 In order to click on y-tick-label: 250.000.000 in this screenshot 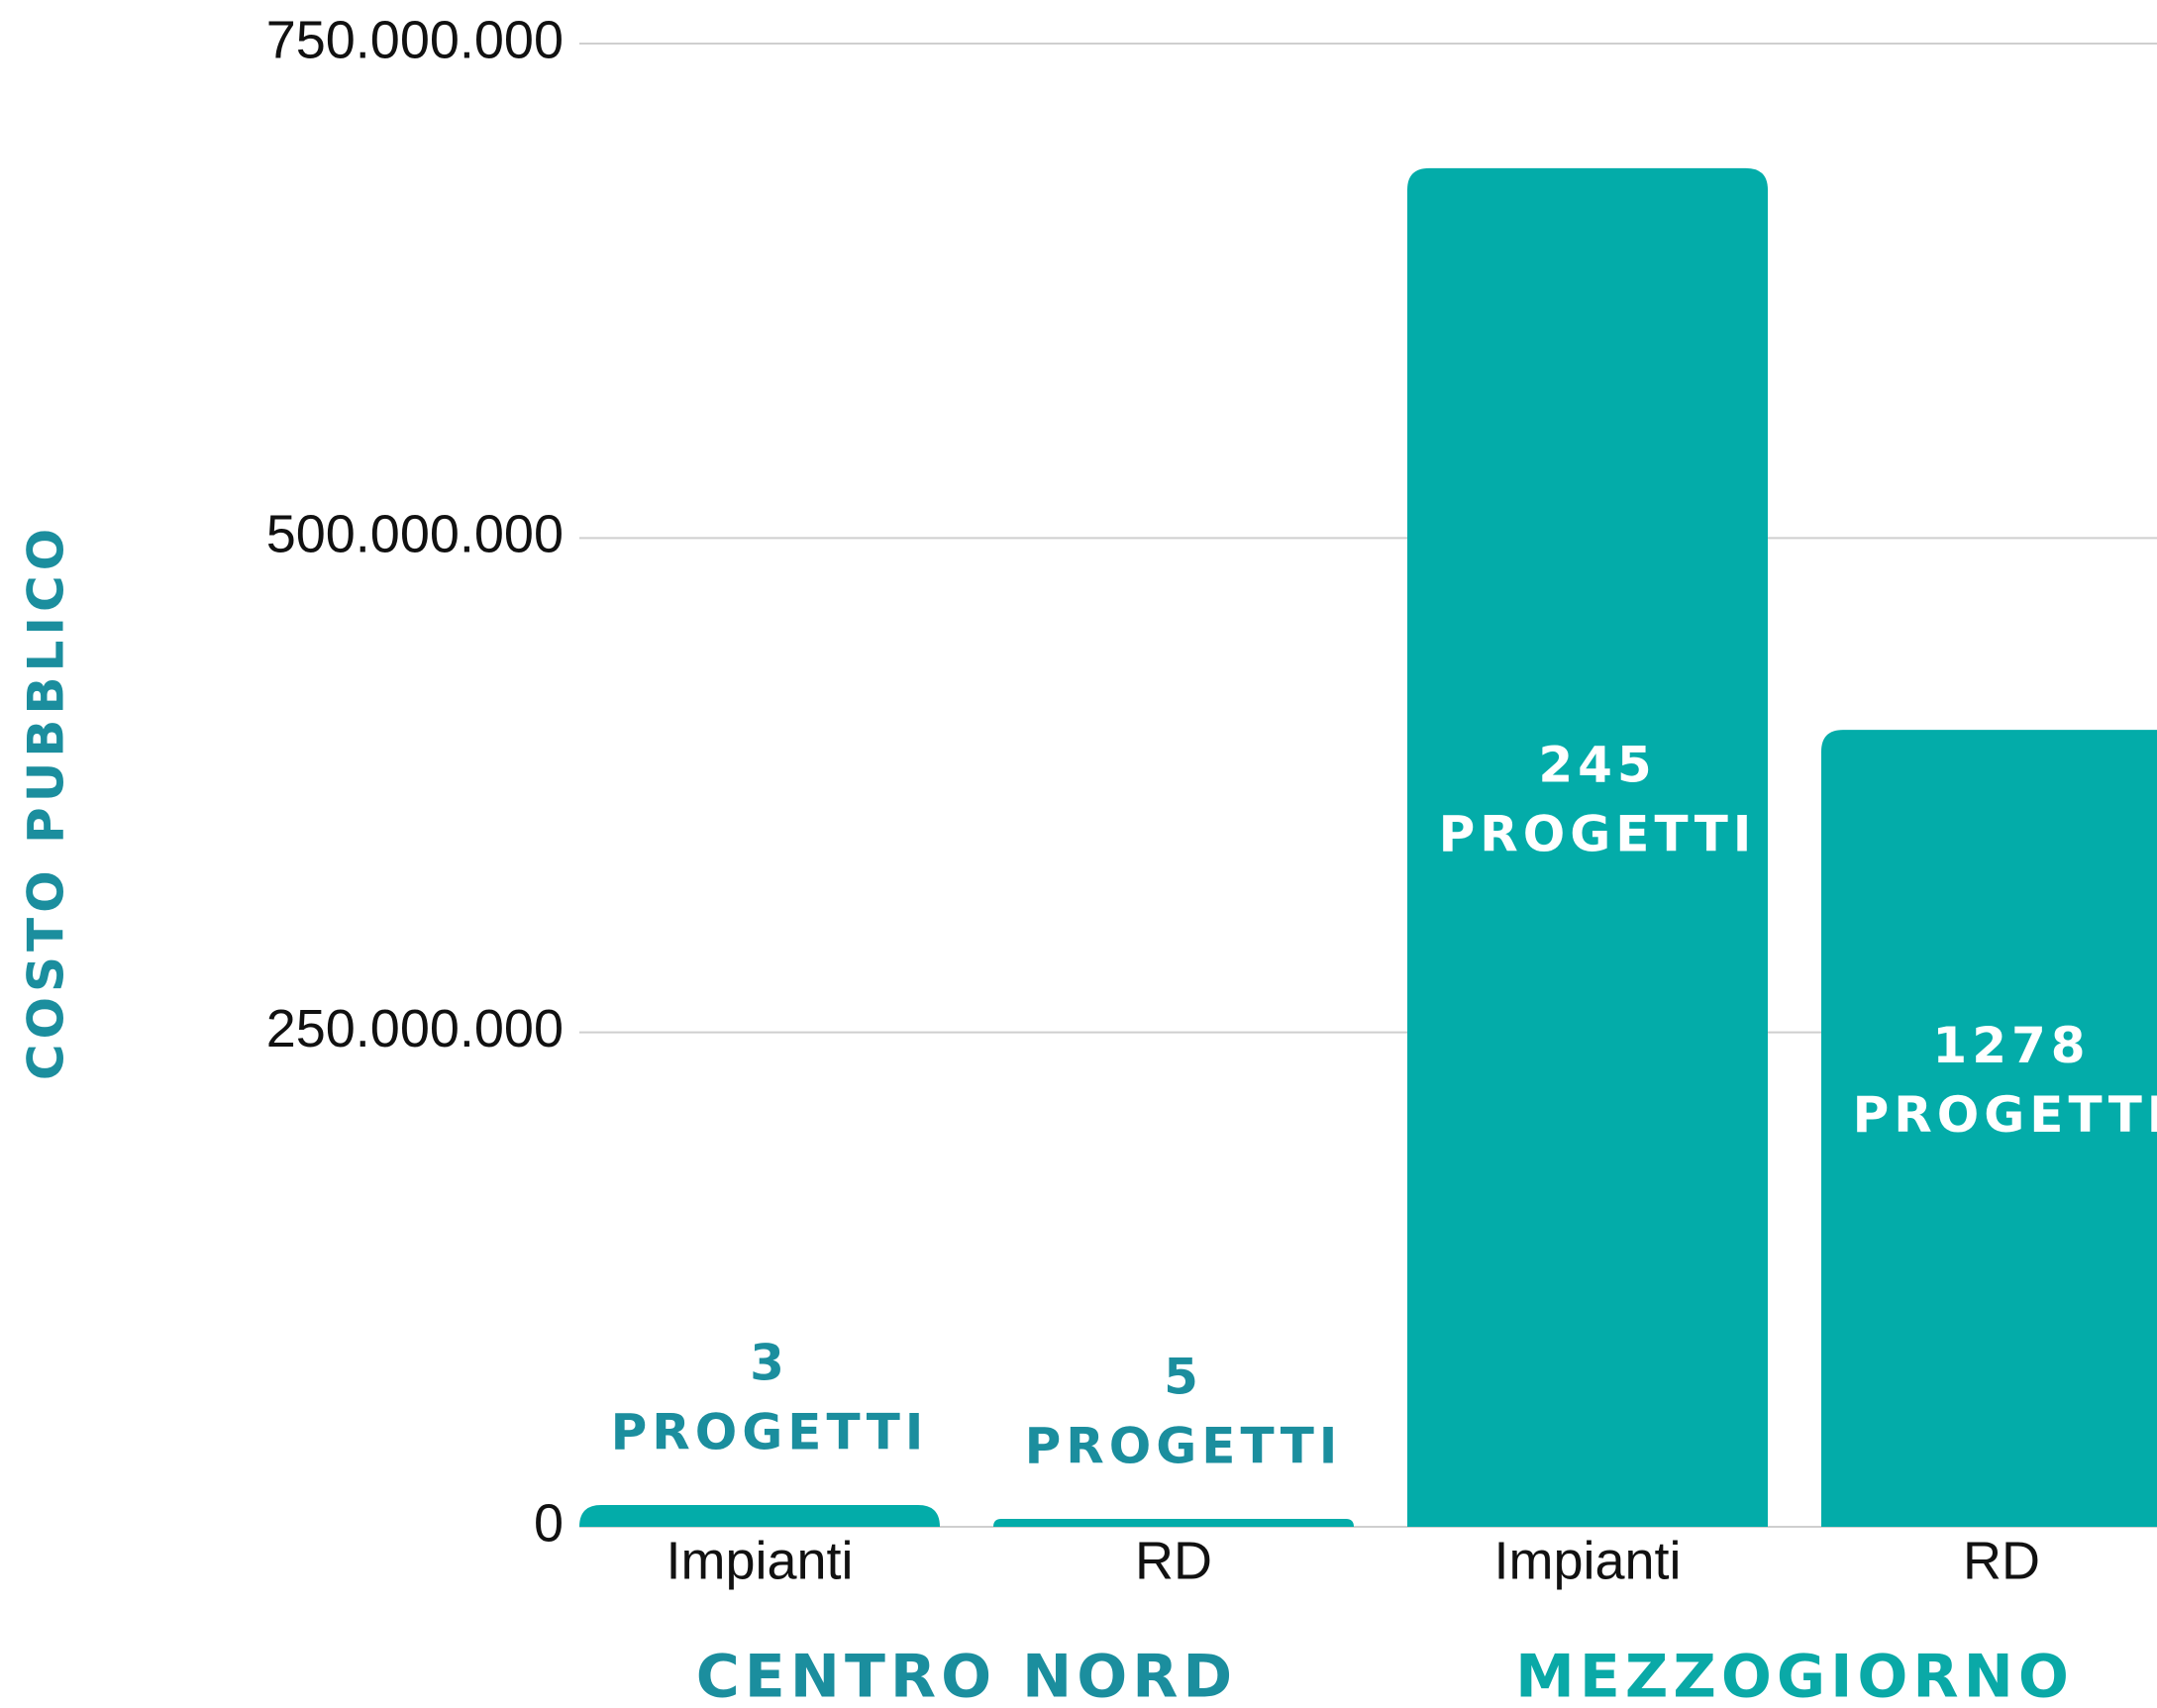, I will do `click(415, 1028)`.